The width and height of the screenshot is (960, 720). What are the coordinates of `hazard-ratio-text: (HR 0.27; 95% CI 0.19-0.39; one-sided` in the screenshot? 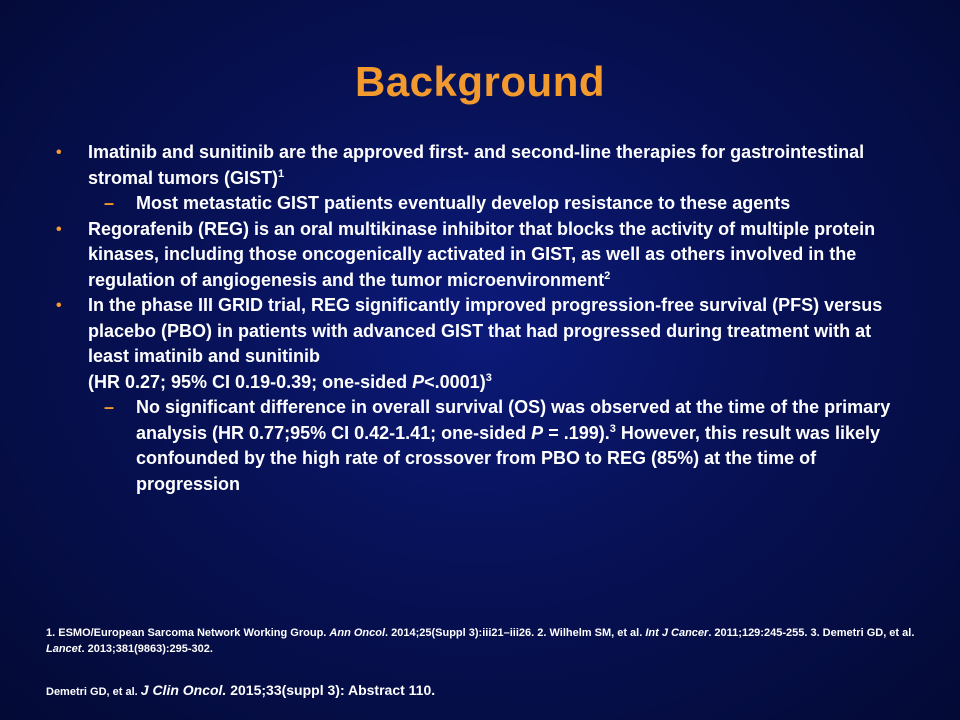 It's located at (250, 381).